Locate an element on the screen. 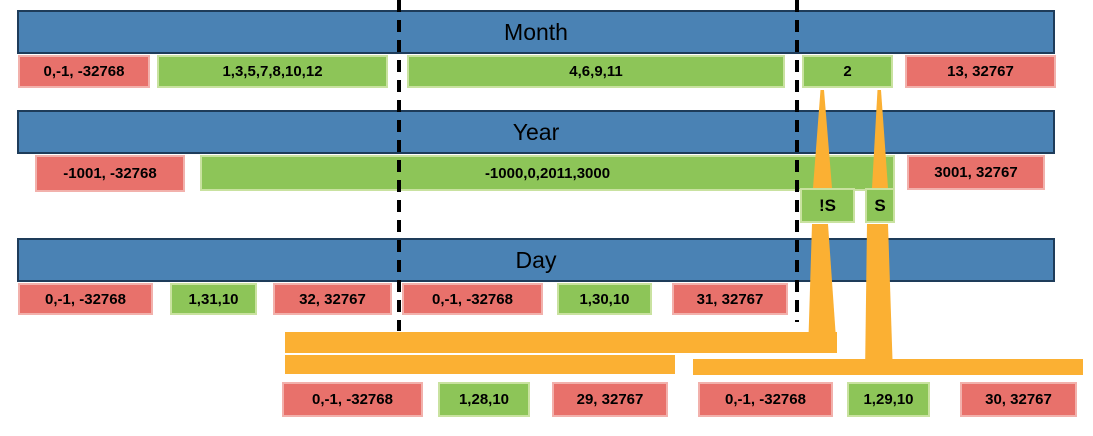 The width and height of the screenshot is (1093, 436). february-leap-scale-bar is located at coordinates (888, 367).